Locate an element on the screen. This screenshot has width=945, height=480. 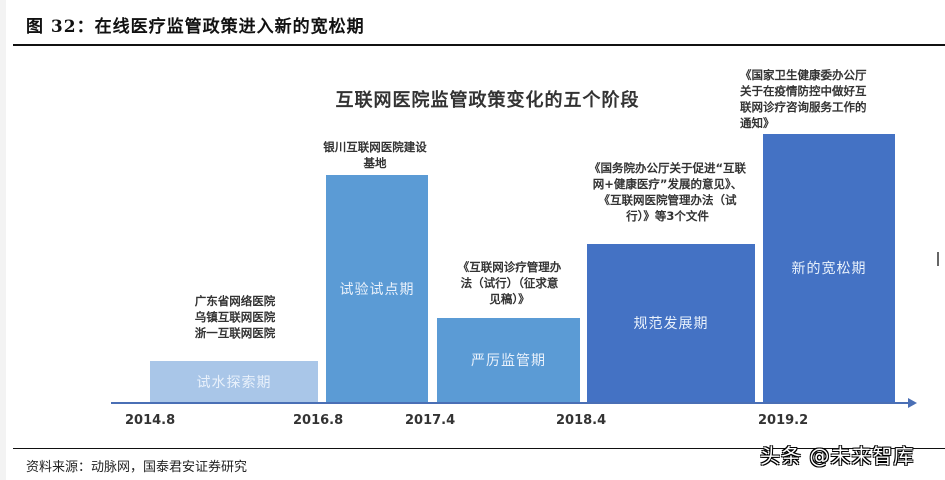
x-tick-2018-4: 2018.4 is located at coordinates (581, 420).